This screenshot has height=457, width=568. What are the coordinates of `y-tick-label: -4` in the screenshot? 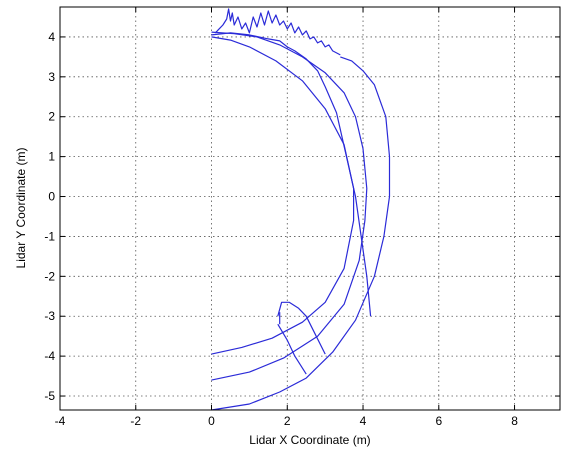 It's located at (49, 356).